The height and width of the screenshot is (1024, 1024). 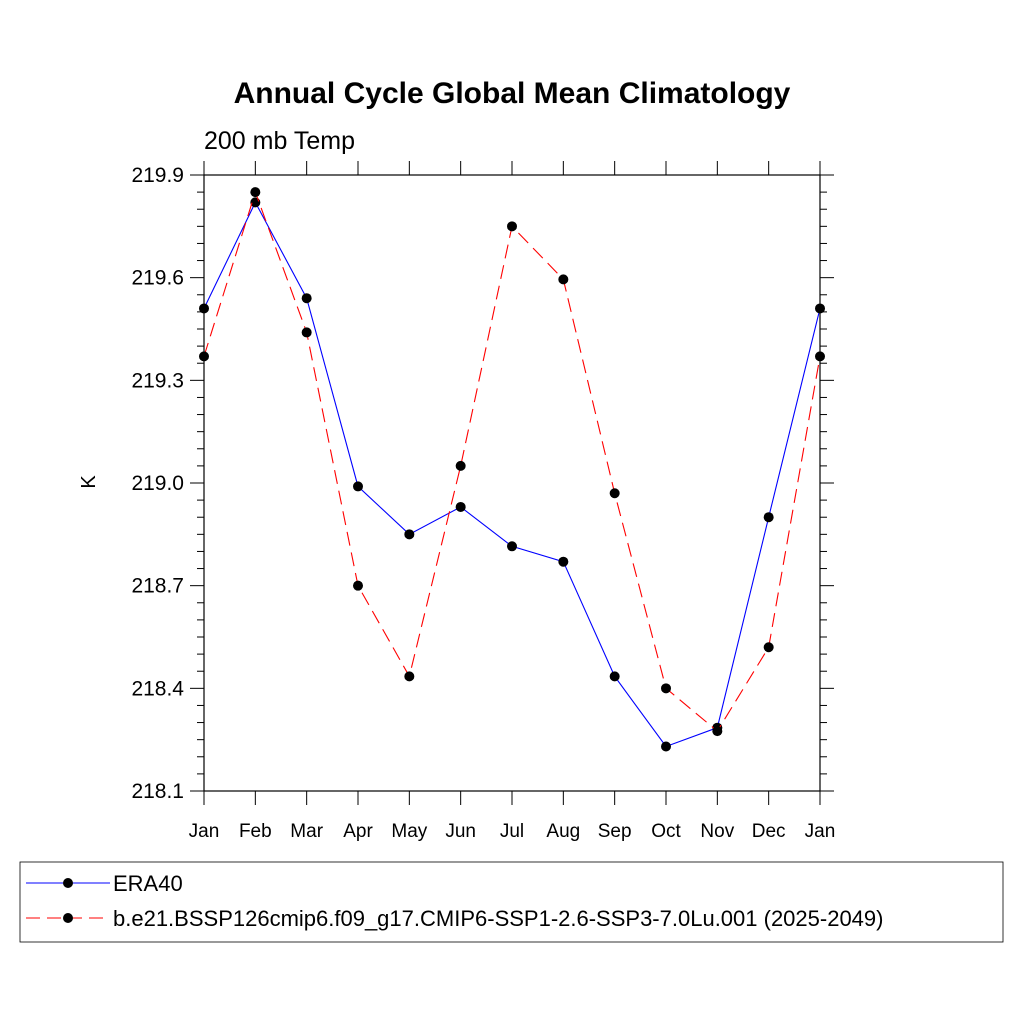 What do you see at coordinates (563, 831) in the screenshot?
I see `x-tick-label: Aug` at bounding box center [563, 831].